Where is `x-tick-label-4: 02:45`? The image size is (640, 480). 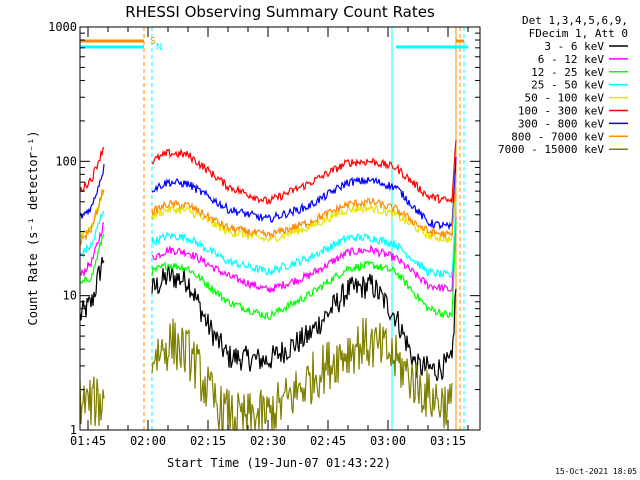
x-tick-label-4: 02:45 is located at coordinates (328, 441).